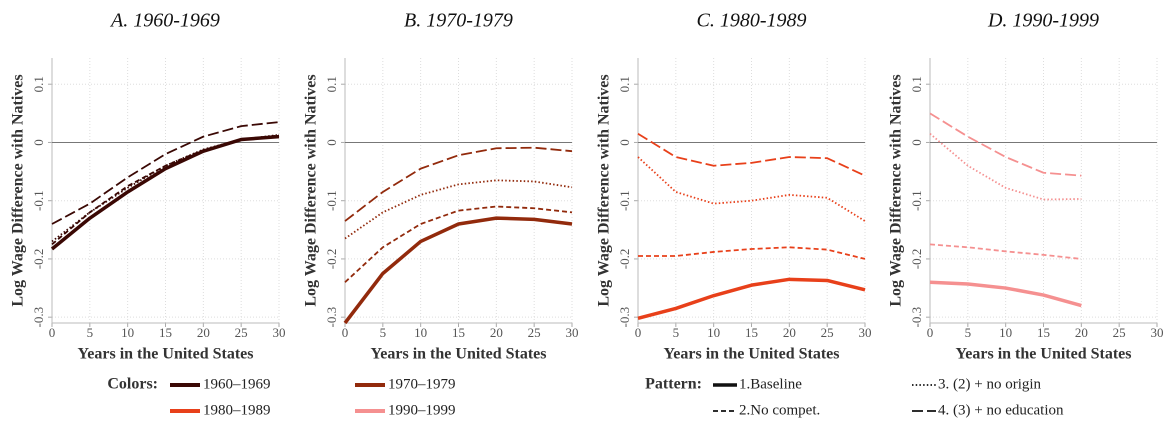 The height and width of the screenshot is (427, 1174). What do you see at coordinates (422, 410) in the screenshot?
I see `legend-label: 1990–1999` at bounding box center [422, 410].